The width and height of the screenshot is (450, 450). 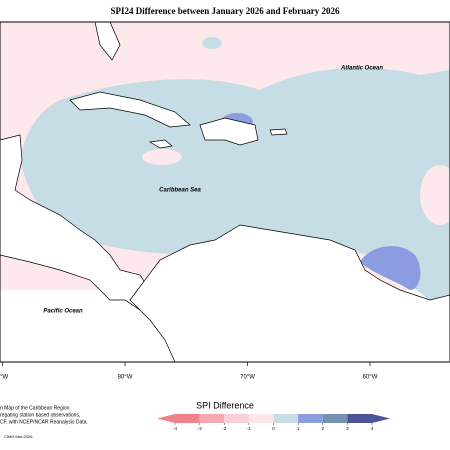 I want to click on footer-note: n Map of the Caribbean Region, so click(x=35, y=408).